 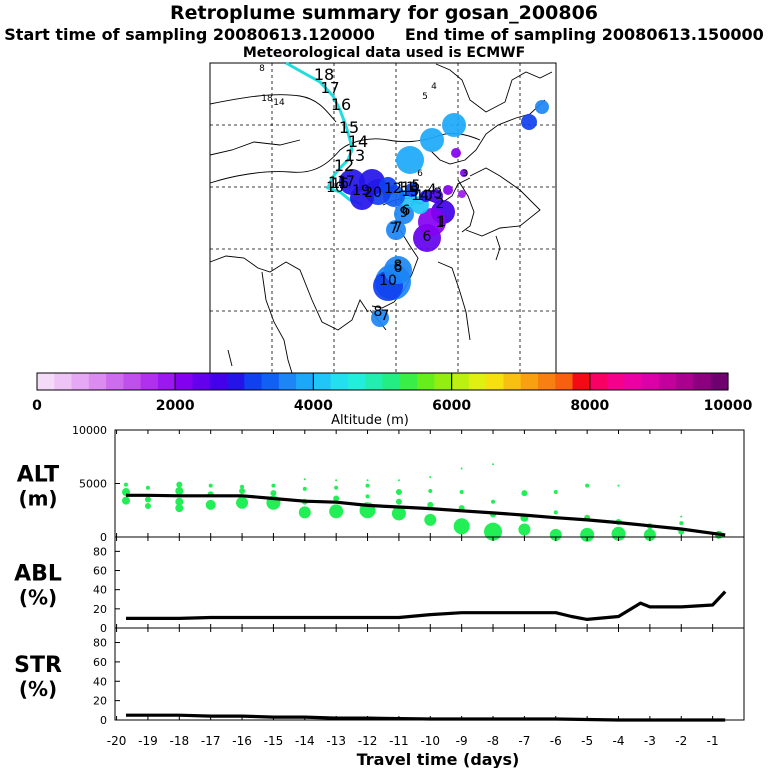 I want to click on plume-day-label: 10, so click(x=388, y=281).